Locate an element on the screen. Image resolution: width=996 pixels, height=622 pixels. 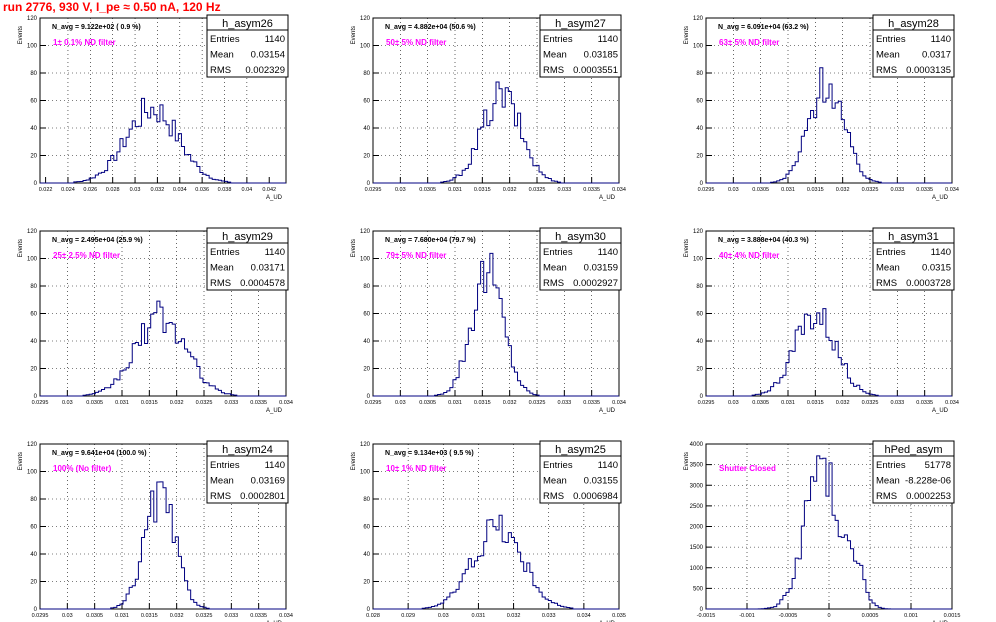
histogram-name: h_asym28 is located at coordinates (913, 24).